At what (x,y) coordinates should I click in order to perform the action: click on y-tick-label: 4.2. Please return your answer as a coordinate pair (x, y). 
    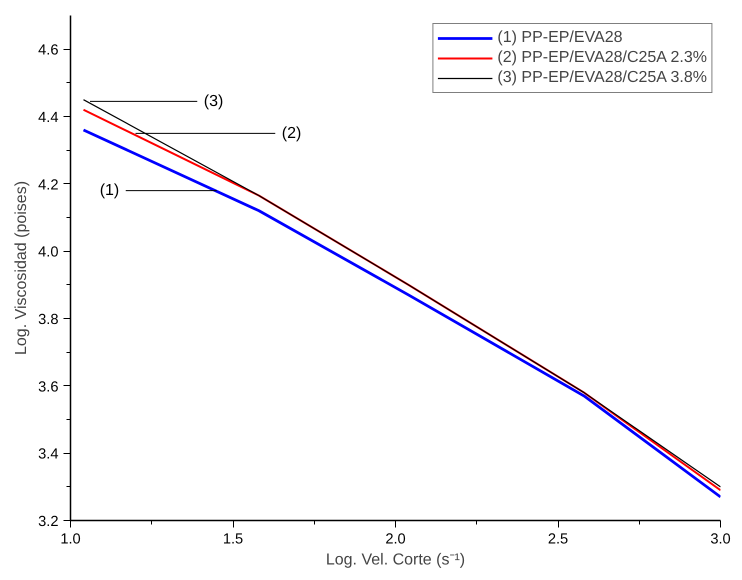
    Looking at the image, I should click on (48, 185).